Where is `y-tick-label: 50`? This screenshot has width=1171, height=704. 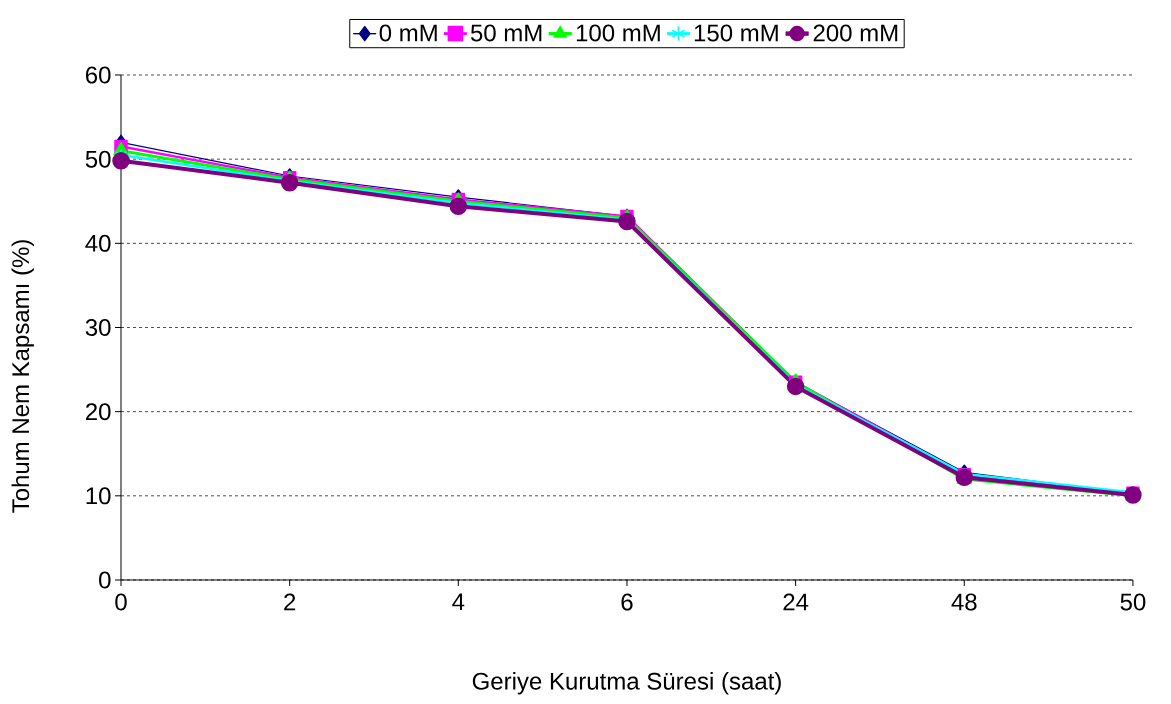 y-tick-label: 50 is located at coordinates (98, 159).